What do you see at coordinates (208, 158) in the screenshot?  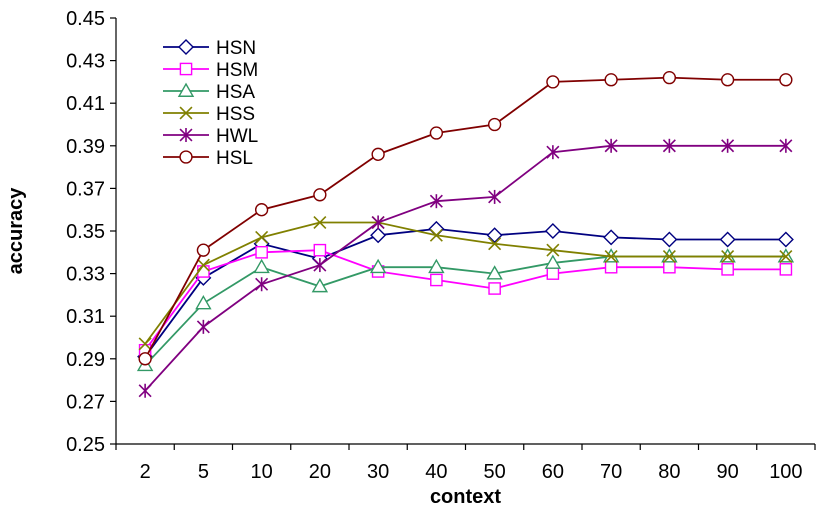 I see `legend-item-hsl: HSL` at bounding box center [208, 158].